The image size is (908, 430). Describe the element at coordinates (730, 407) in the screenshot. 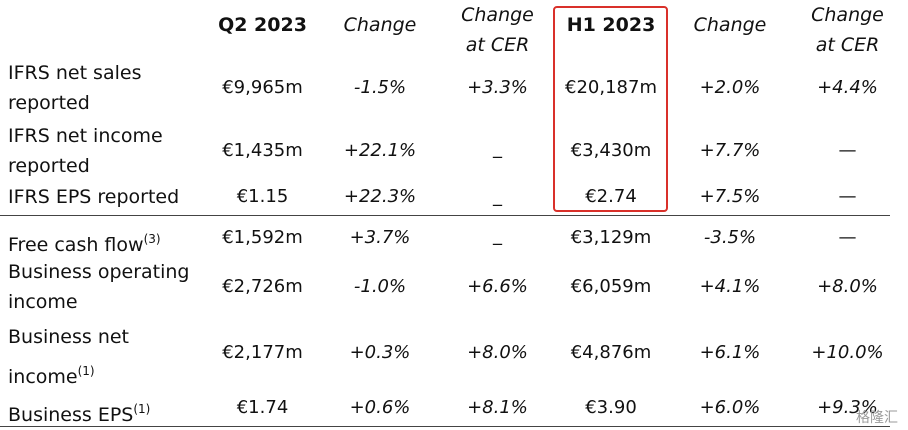

I see `cell-h1-change: +6.0%` at that location.